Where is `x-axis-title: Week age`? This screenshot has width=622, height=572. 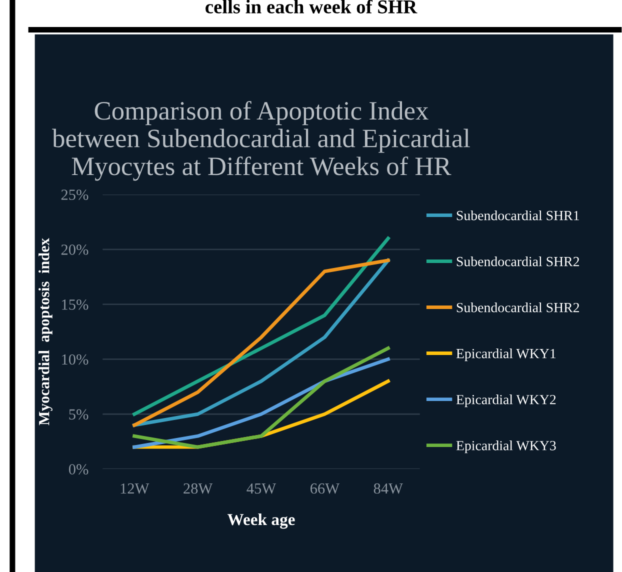
x-axis-title: Week age is located at coordinates (261, 521).